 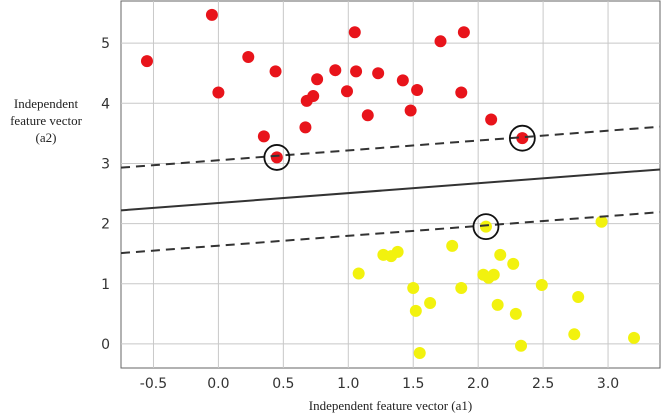 I want to click on y-tick-label: 4, so click(x=105, y=104).